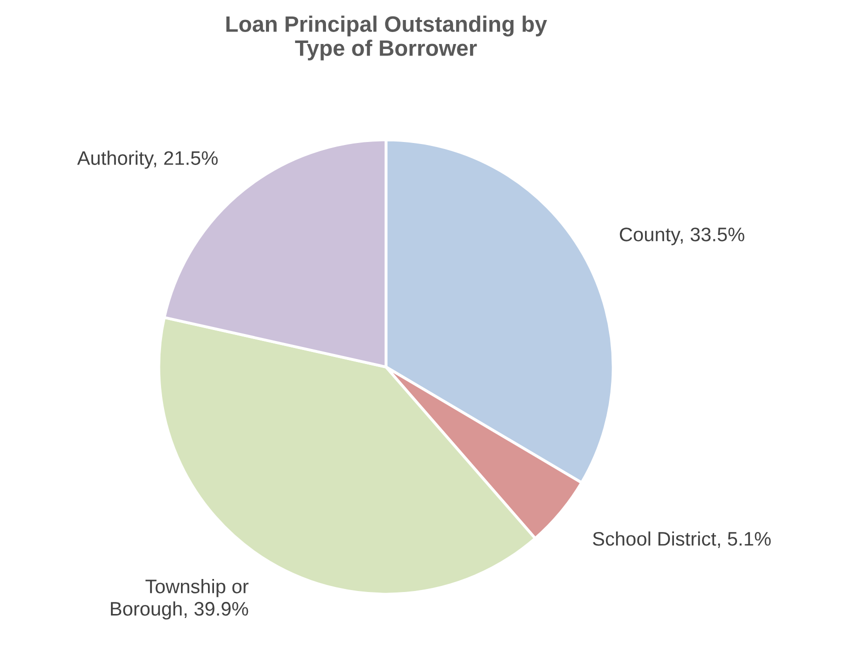 The width and height of the screenshot is (844, 662). I want to click on slice-label: Authority, 21.5%, so click(147, 159).